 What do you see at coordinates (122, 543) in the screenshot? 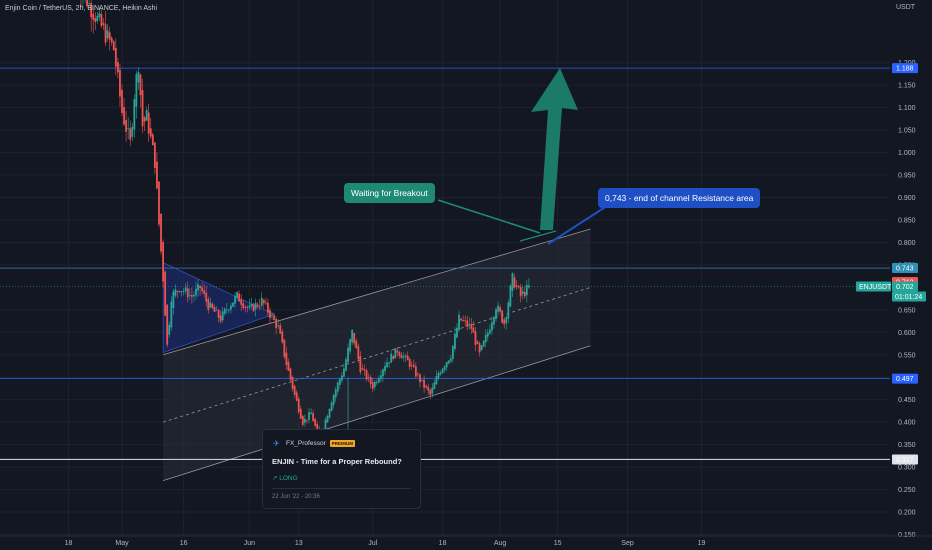
I see `x-tick-label-1: May` at bounding box center [122, 543].